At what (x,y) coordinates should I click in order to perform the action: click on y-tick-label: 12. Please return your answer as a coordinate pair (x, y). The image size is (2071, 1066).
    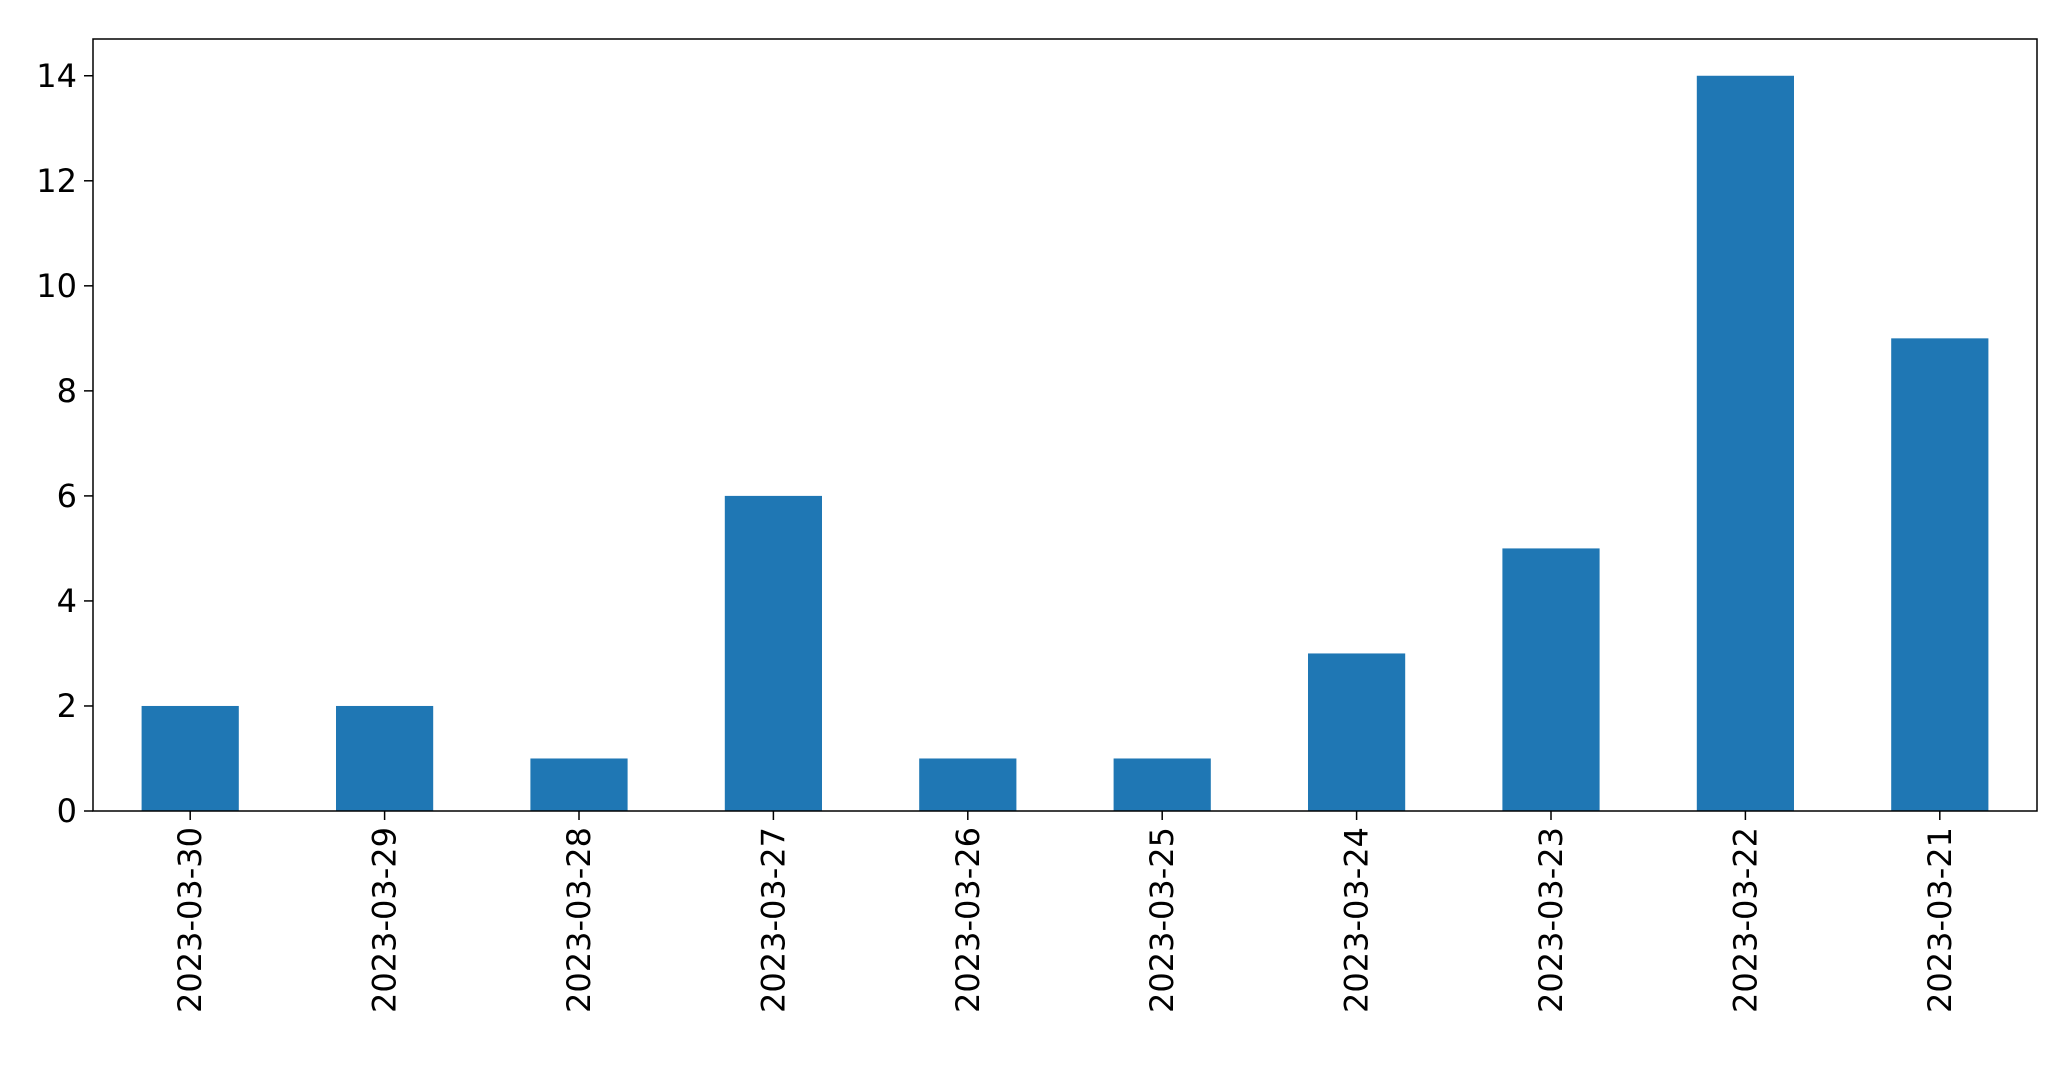
    Looking at the image, I should click on (56, 181).